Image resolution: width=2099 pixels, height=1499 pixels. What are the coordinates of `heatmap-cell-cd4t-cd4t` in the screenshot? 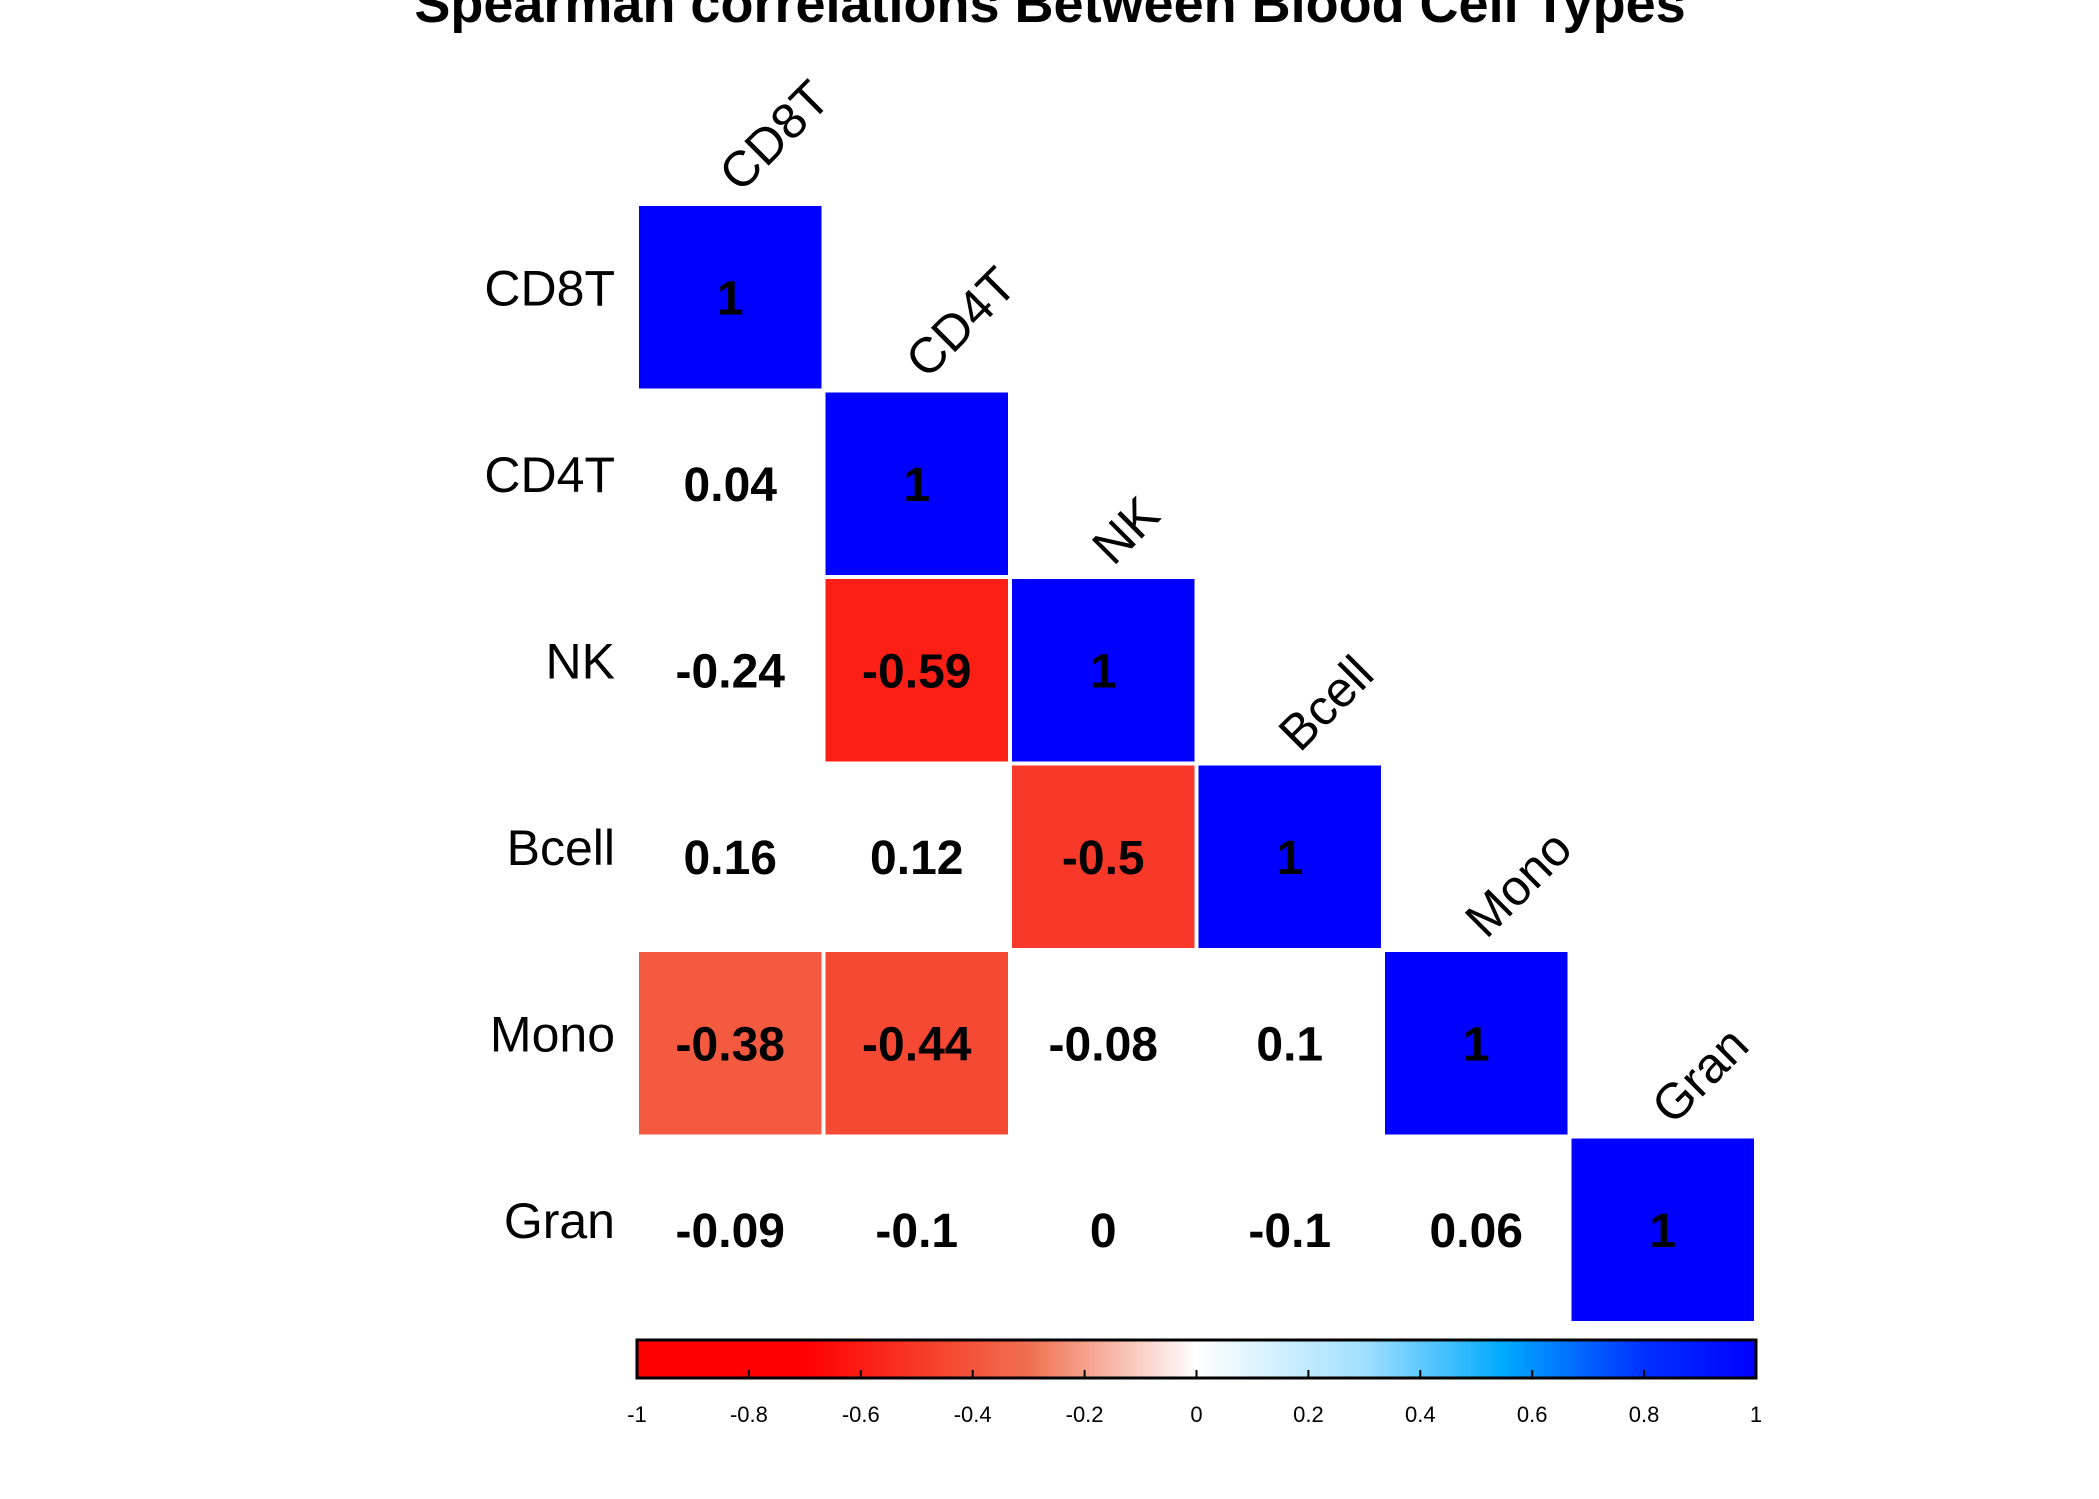 It's located at (916, 483).